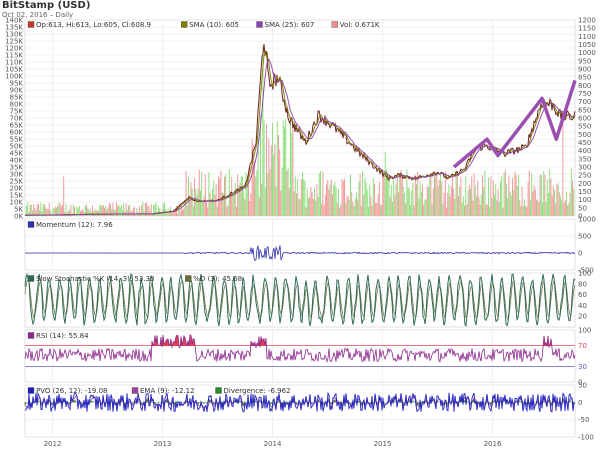 The height and width of the screenshot is (450, 600). Describe the element at coordinates (582, 386) in the screenshot. I see `pvo-tick: 50` at that location.